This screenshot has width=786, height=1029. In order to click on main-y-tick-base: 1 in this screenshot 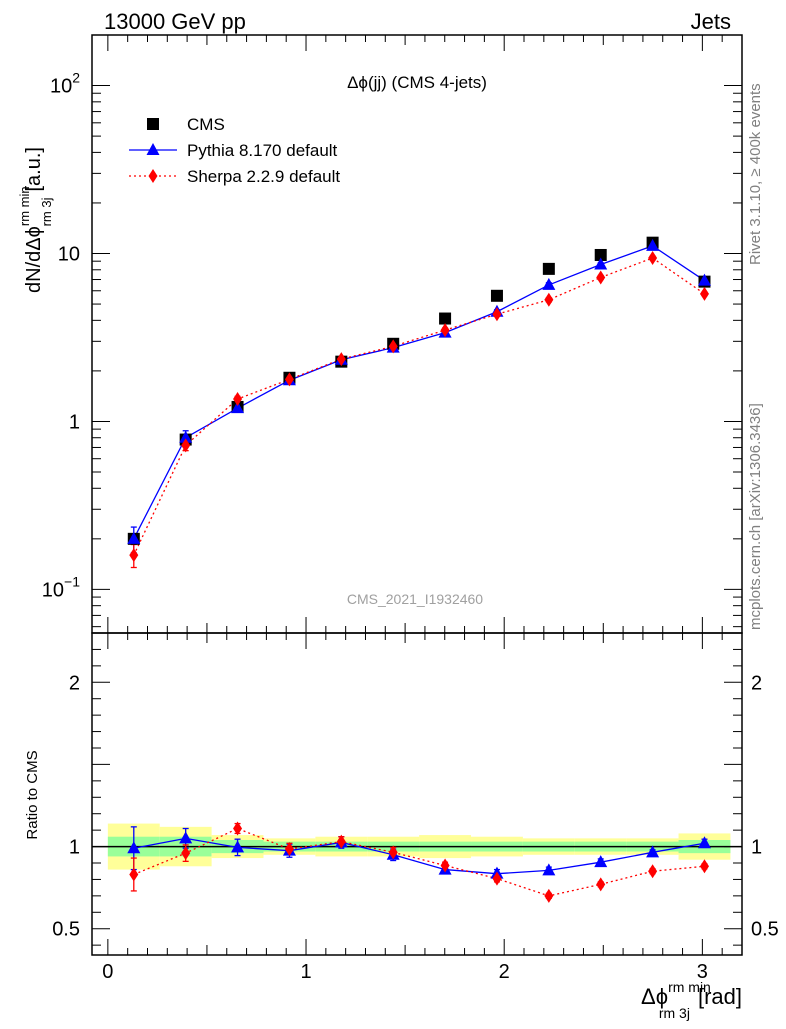, I will do `click(74, 422)`.